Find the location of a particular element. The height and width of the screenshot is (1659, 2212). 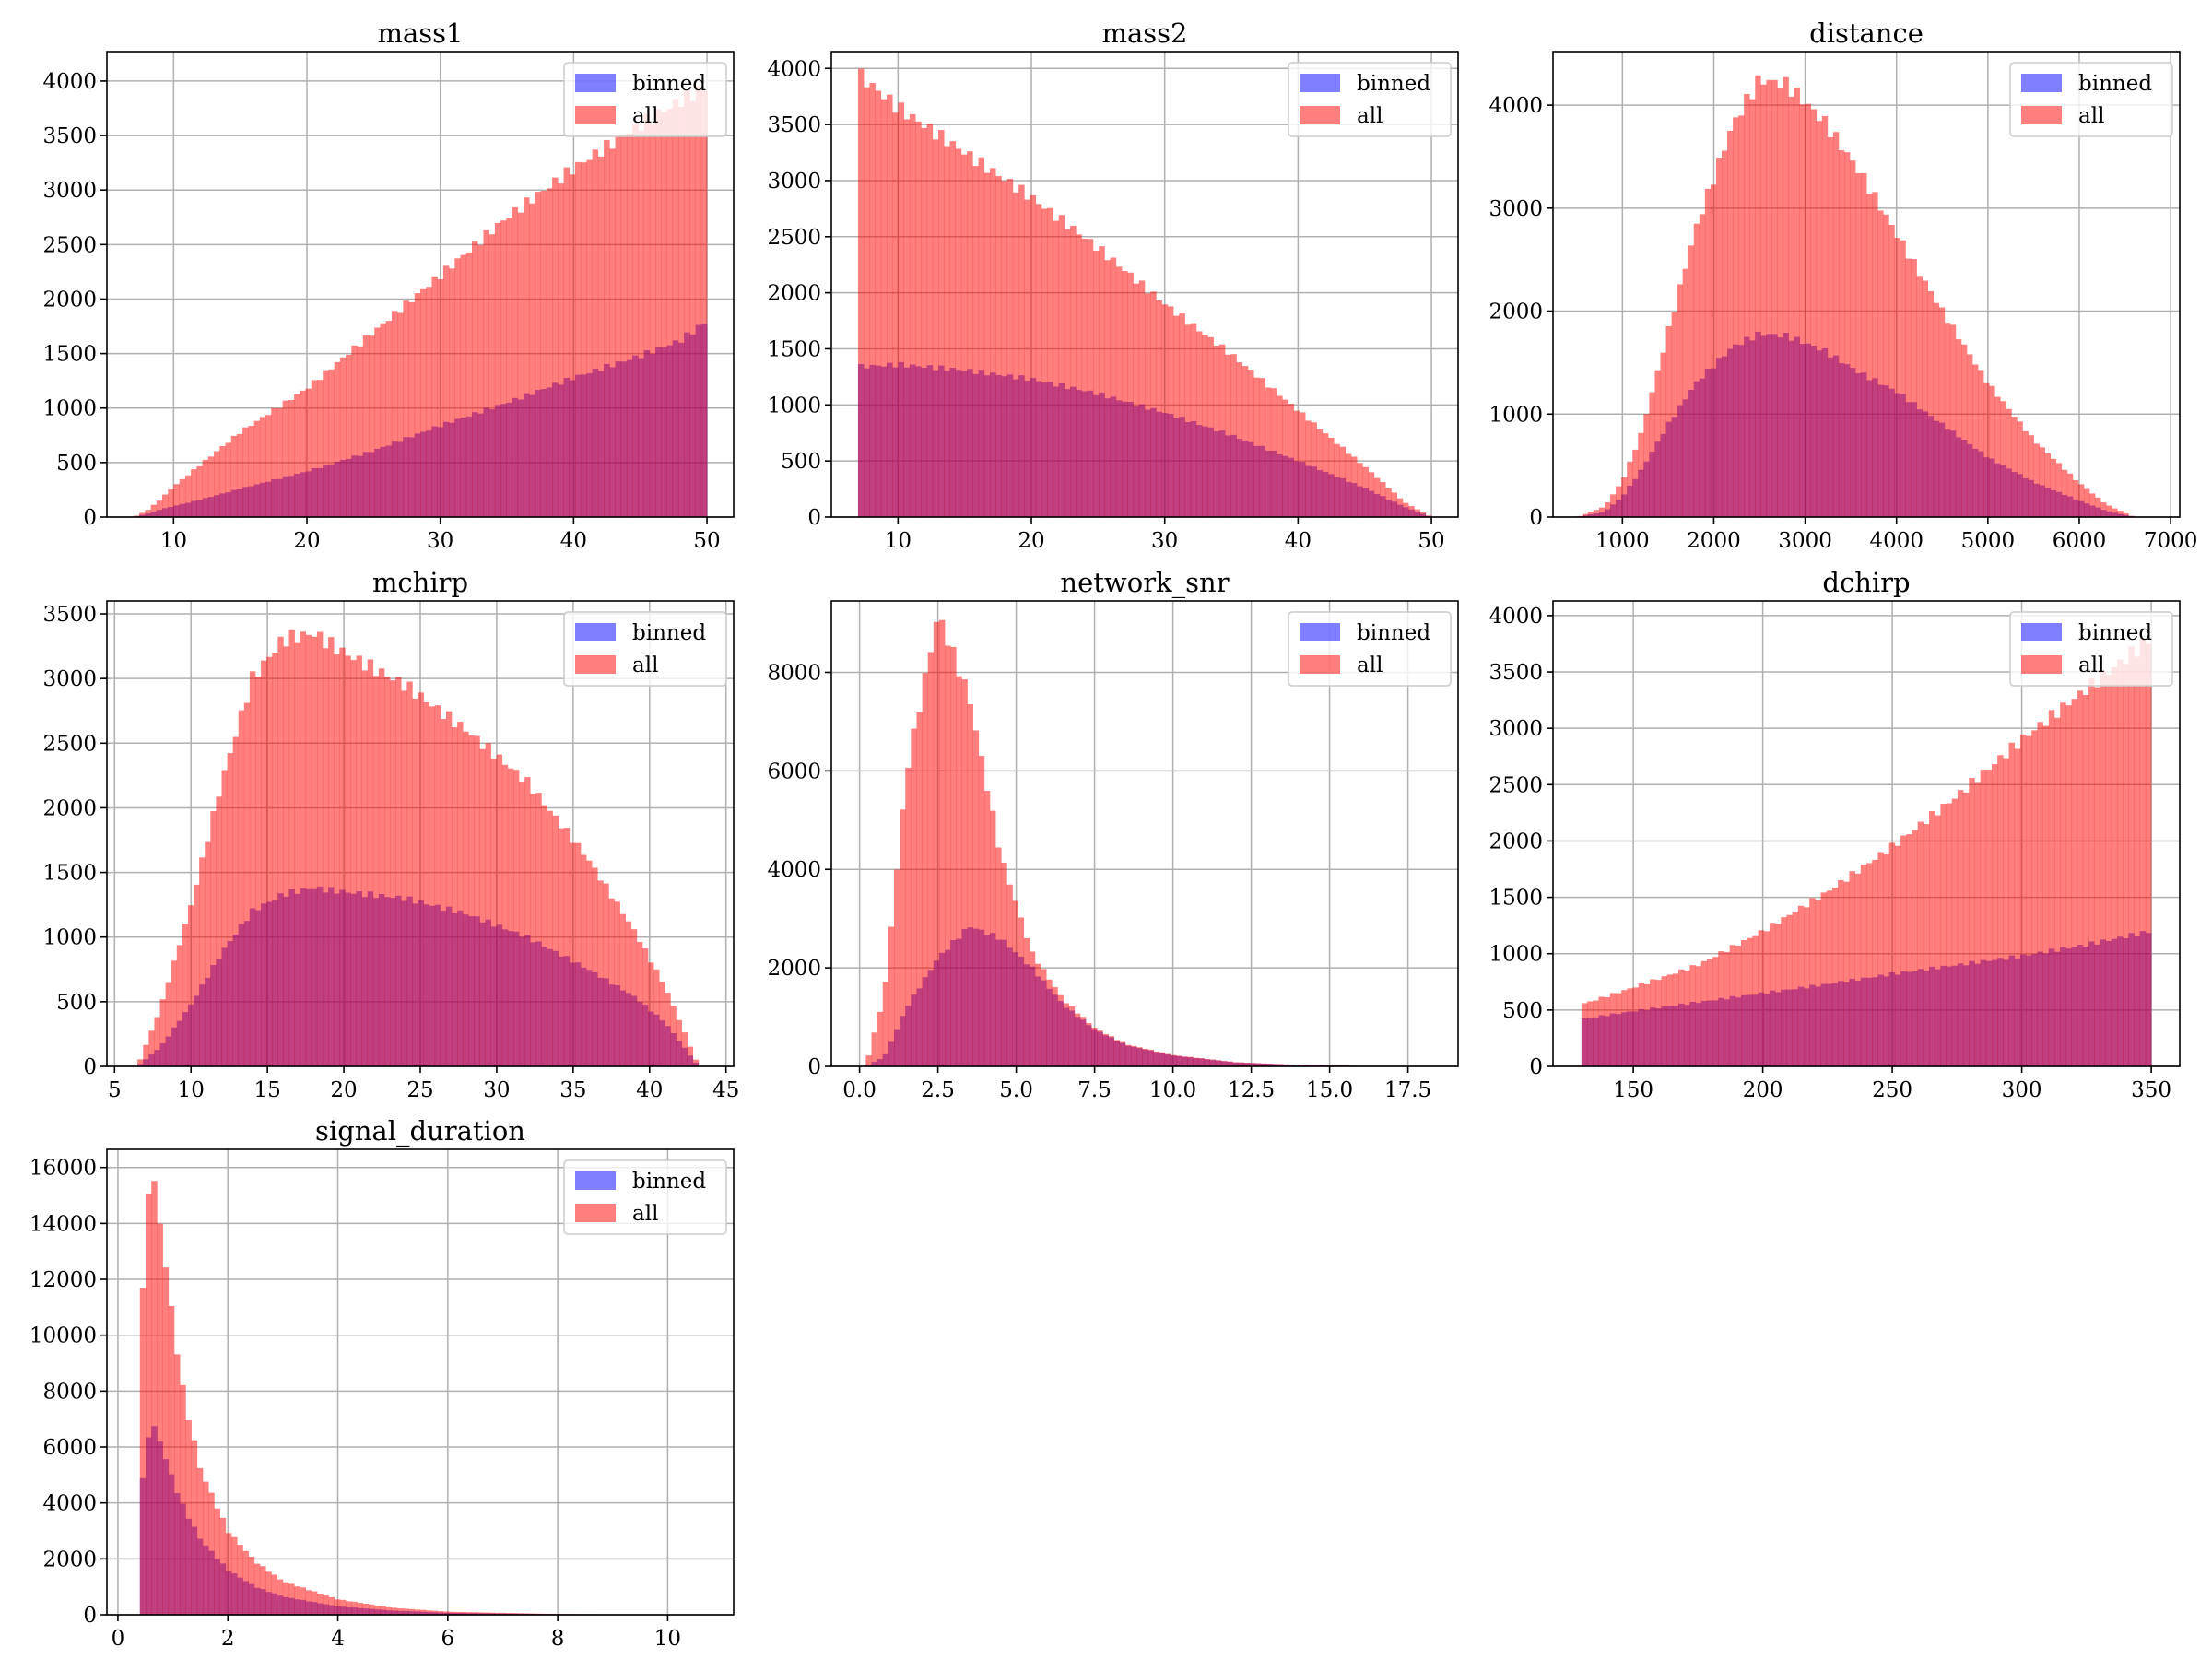

legend-label-binned: binned is located at coordinates (669, 84).